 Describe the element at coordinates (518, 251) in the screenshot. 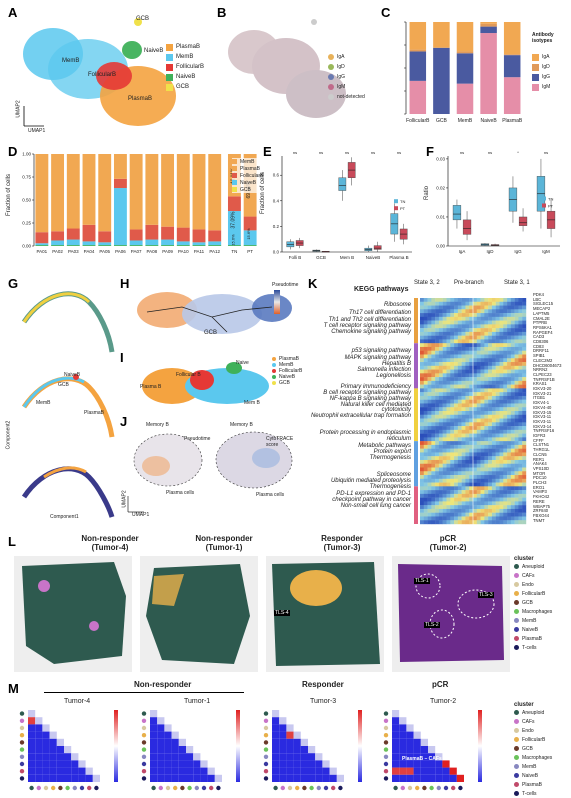

I see `category-tick-label: IgG` at that location.